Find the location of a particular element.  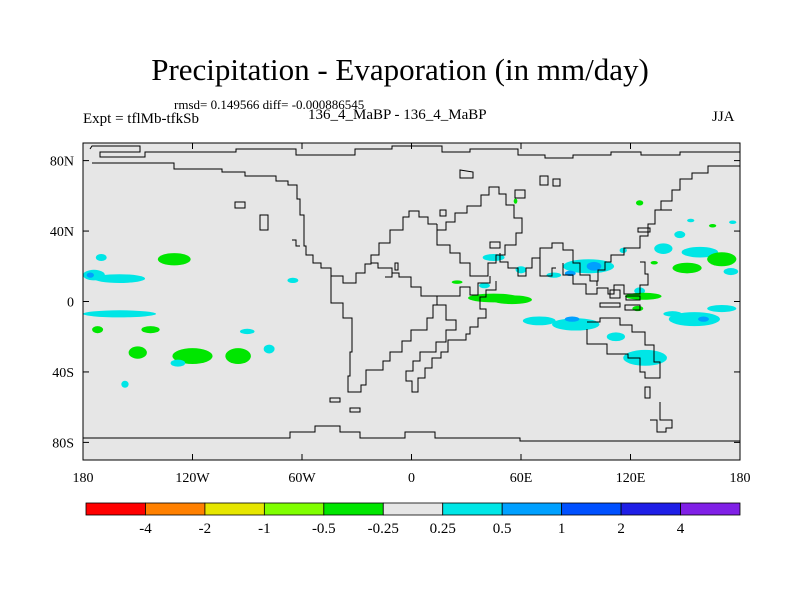

y-tick-label: 0 is located at coordinates (70, 303).